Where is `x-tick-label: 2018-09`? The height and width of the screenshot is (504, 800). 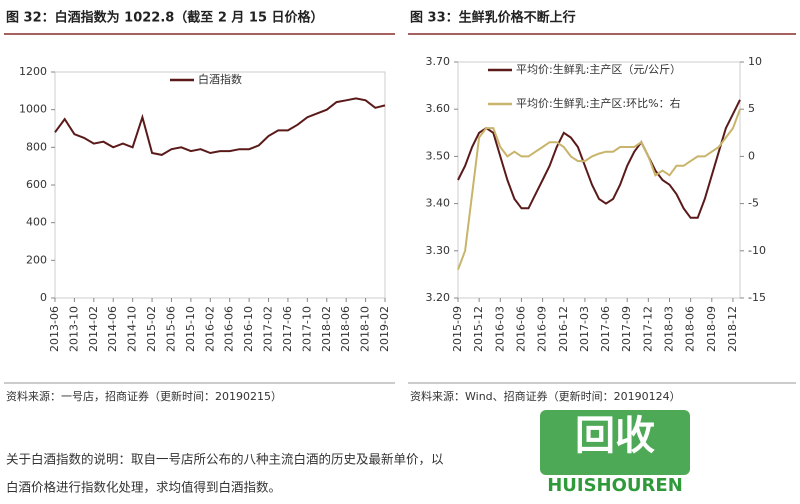
x-tick-label: 2018-09 is located at coordinates (711, 329).